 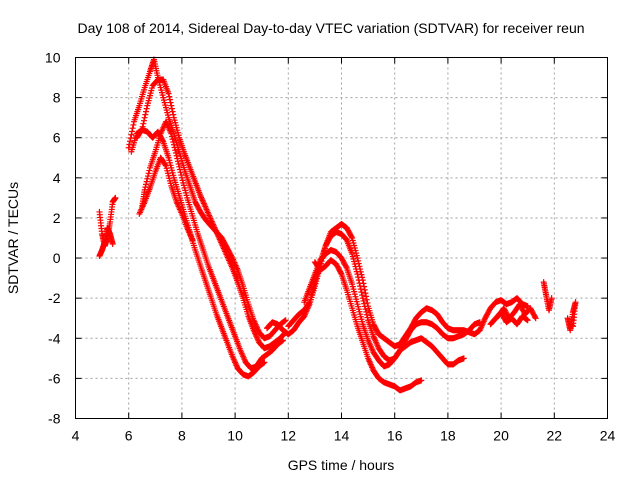 What do you see at coordinates (368, 325) in the screenshot?
I see `series-track-k` at bounding box center [368, 325].